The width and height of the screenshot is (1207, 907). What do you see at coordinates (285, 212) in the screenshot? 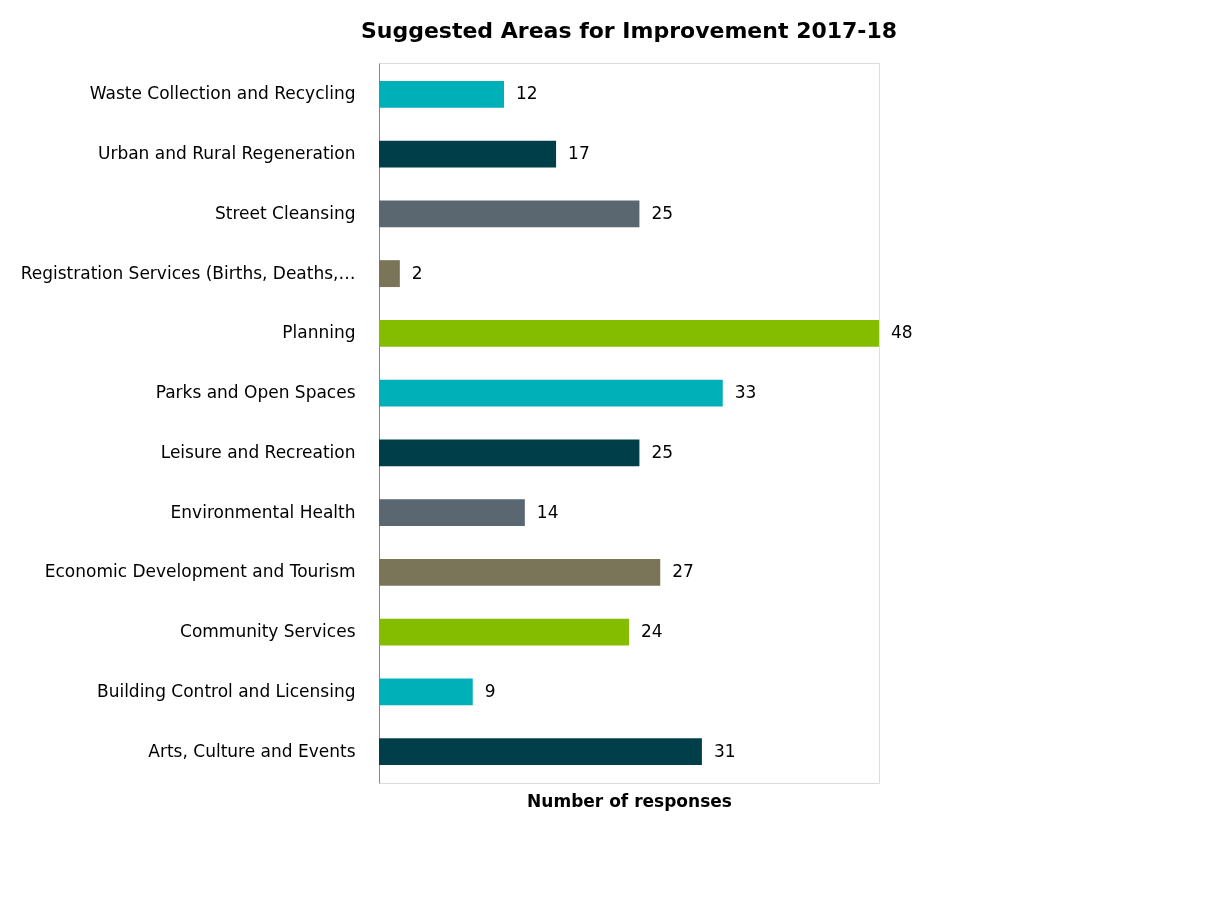
I see `y-tick-label: Street Cleansing` at bounding box center [285, 212].